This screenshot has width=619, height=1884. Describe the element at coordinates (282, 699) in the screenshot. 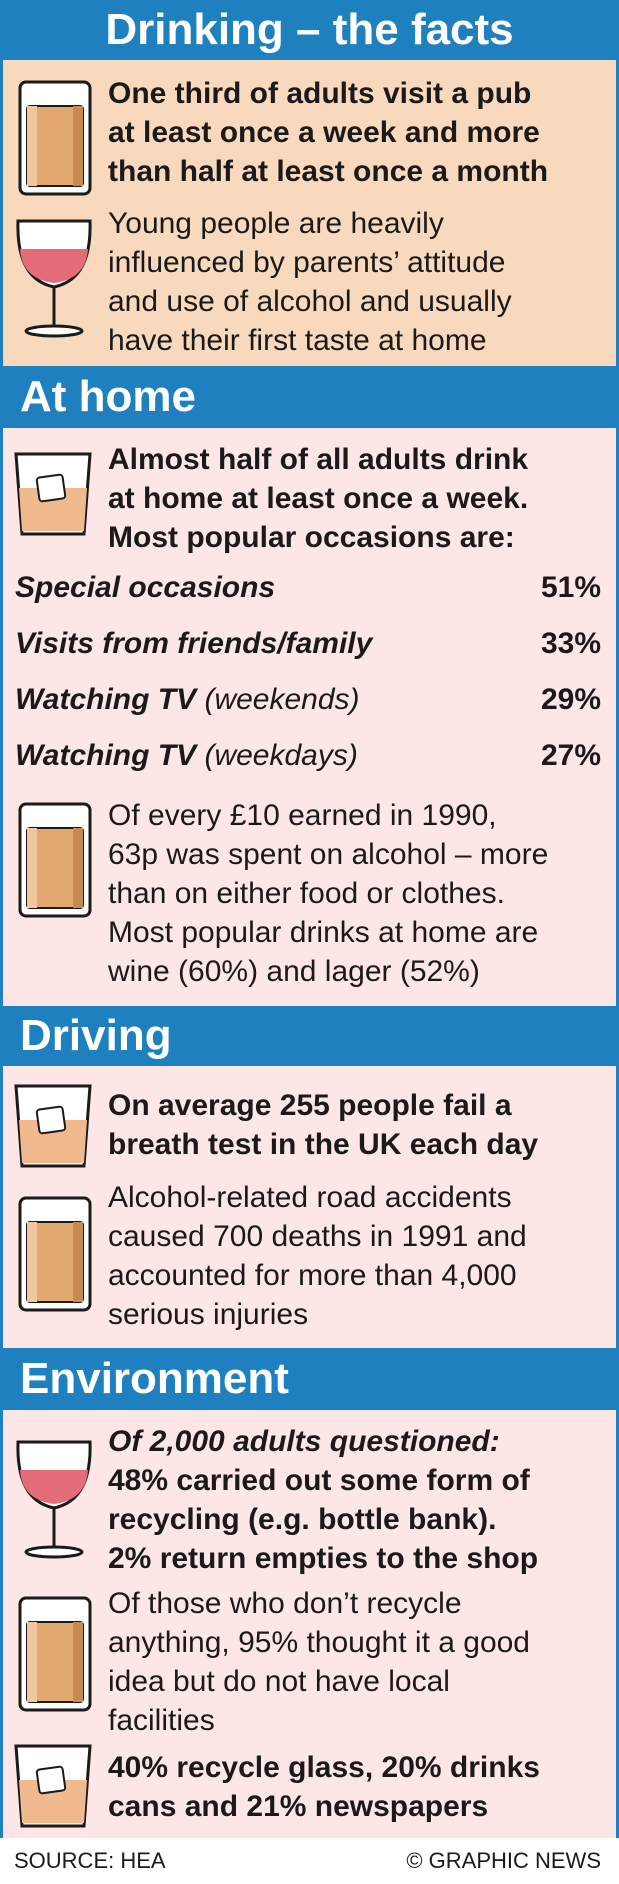

I see `occasion-note: (weekends)` at that location.